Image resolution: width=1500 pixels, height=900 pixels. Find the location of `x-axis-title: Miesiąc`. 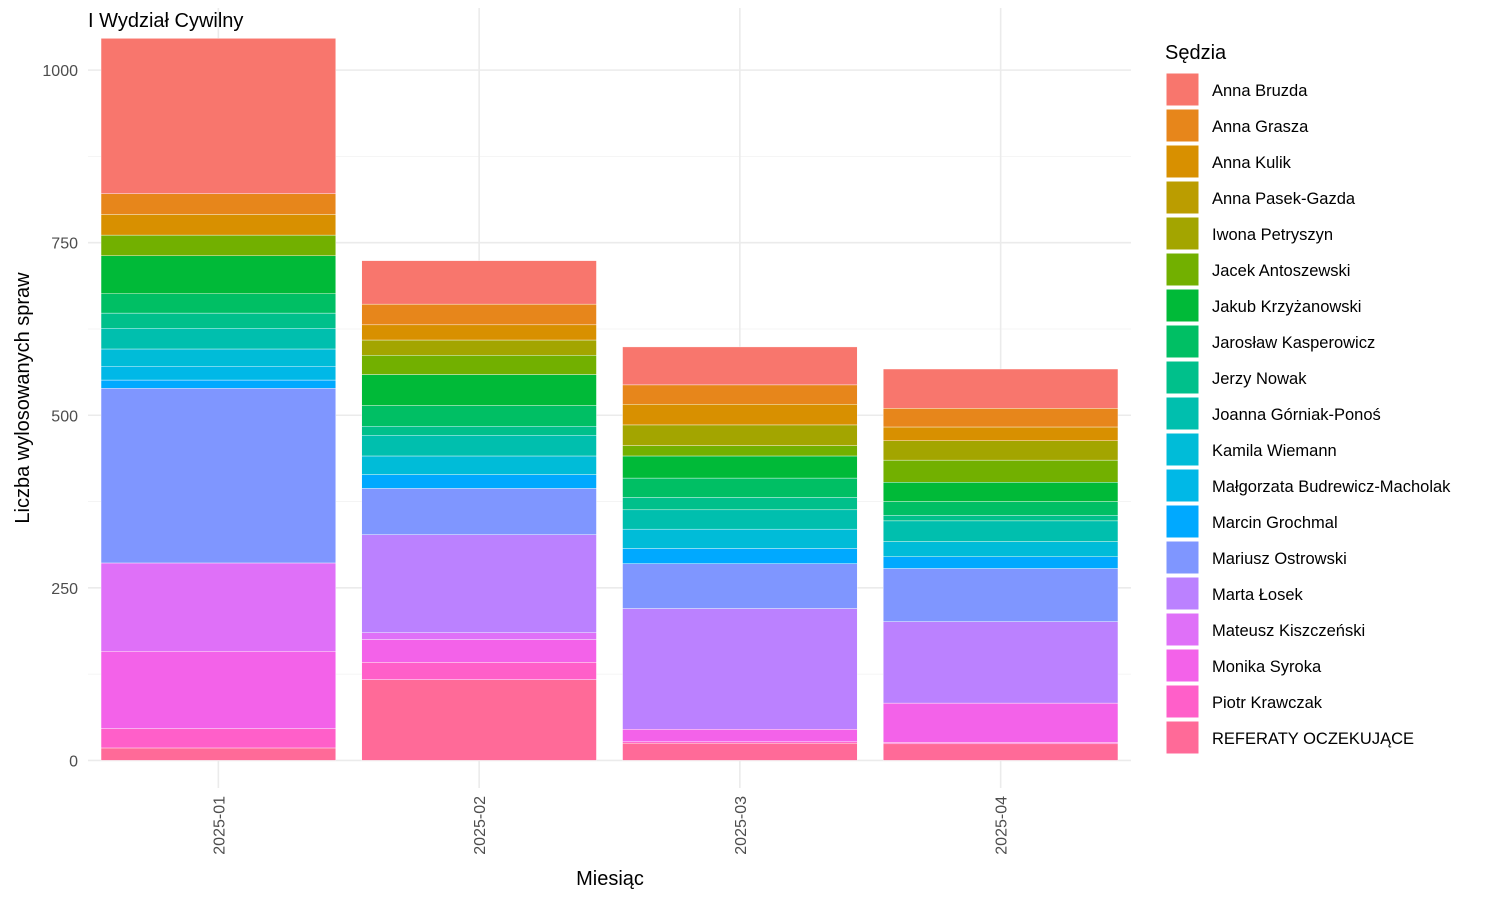

x-axis-title: Miesiąc is located at coordinates (610, 879).